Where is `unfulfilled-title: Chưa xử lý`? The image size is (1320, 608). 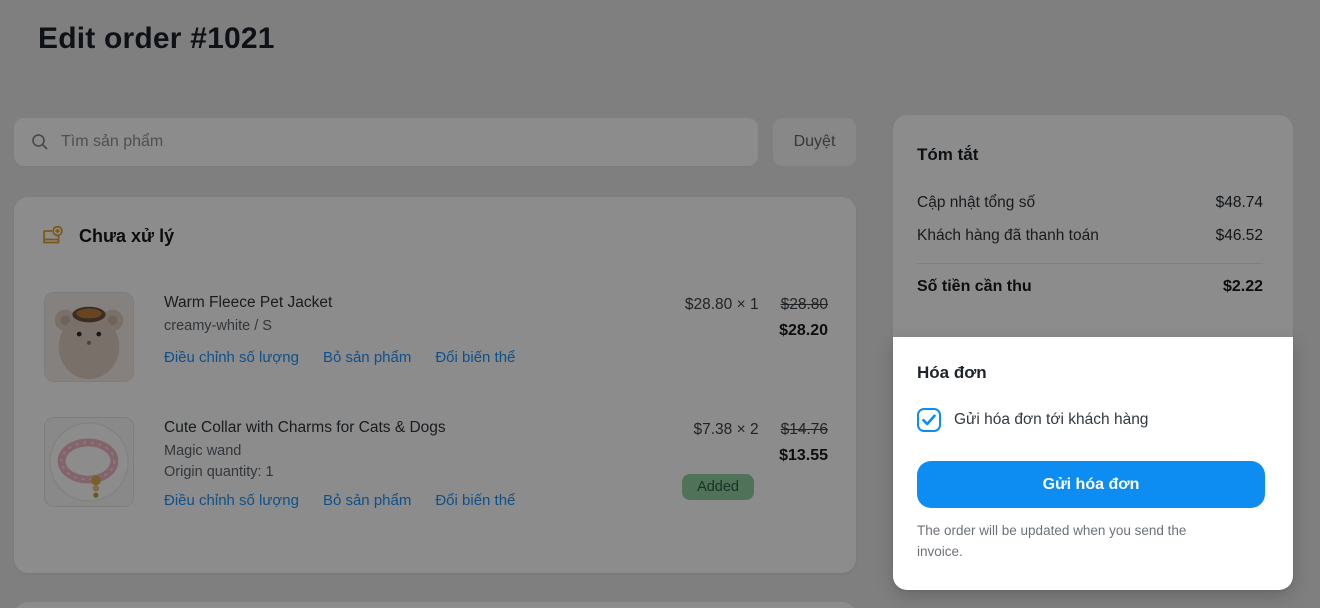
unfulfilled-title: Chưa xử lý is located at coordinates (127, 236).